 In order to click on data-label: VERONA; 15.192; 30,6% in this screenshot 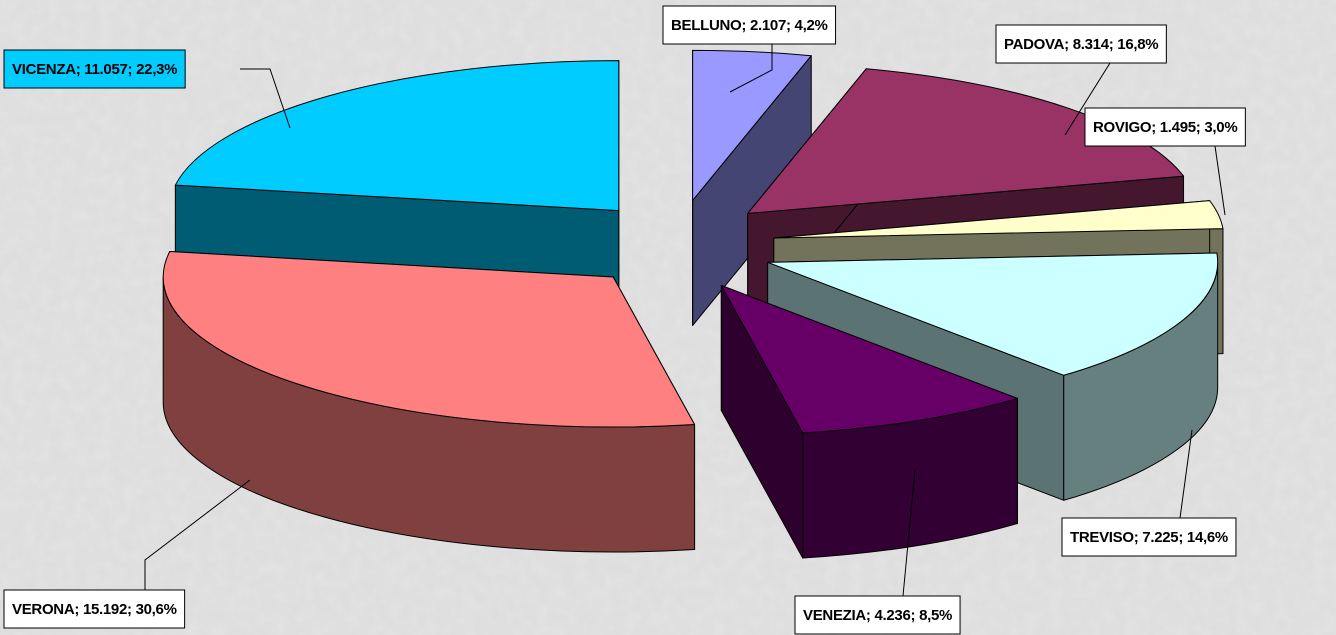, I will do `click(94, 609)`.